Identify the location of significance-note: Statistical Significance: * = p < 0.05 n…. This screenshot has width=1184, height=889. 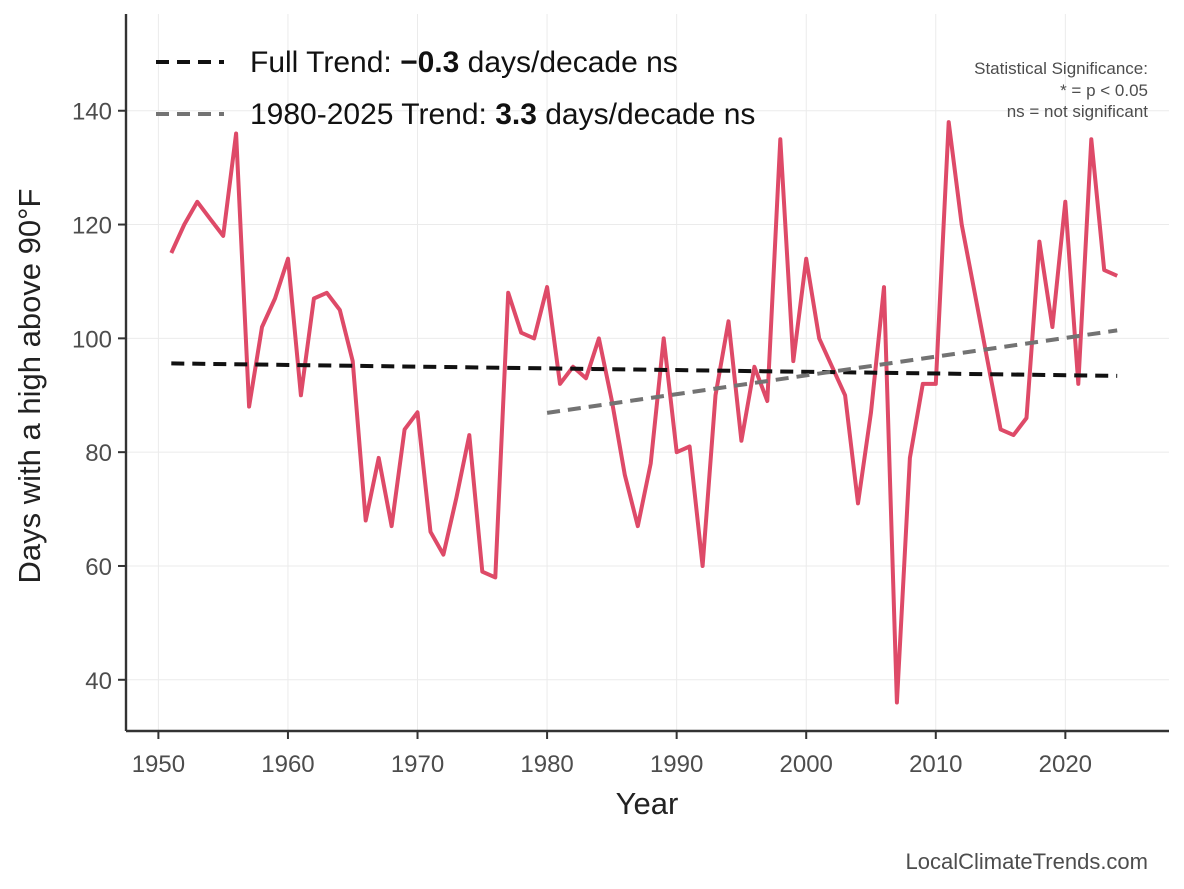
(1061, 90).